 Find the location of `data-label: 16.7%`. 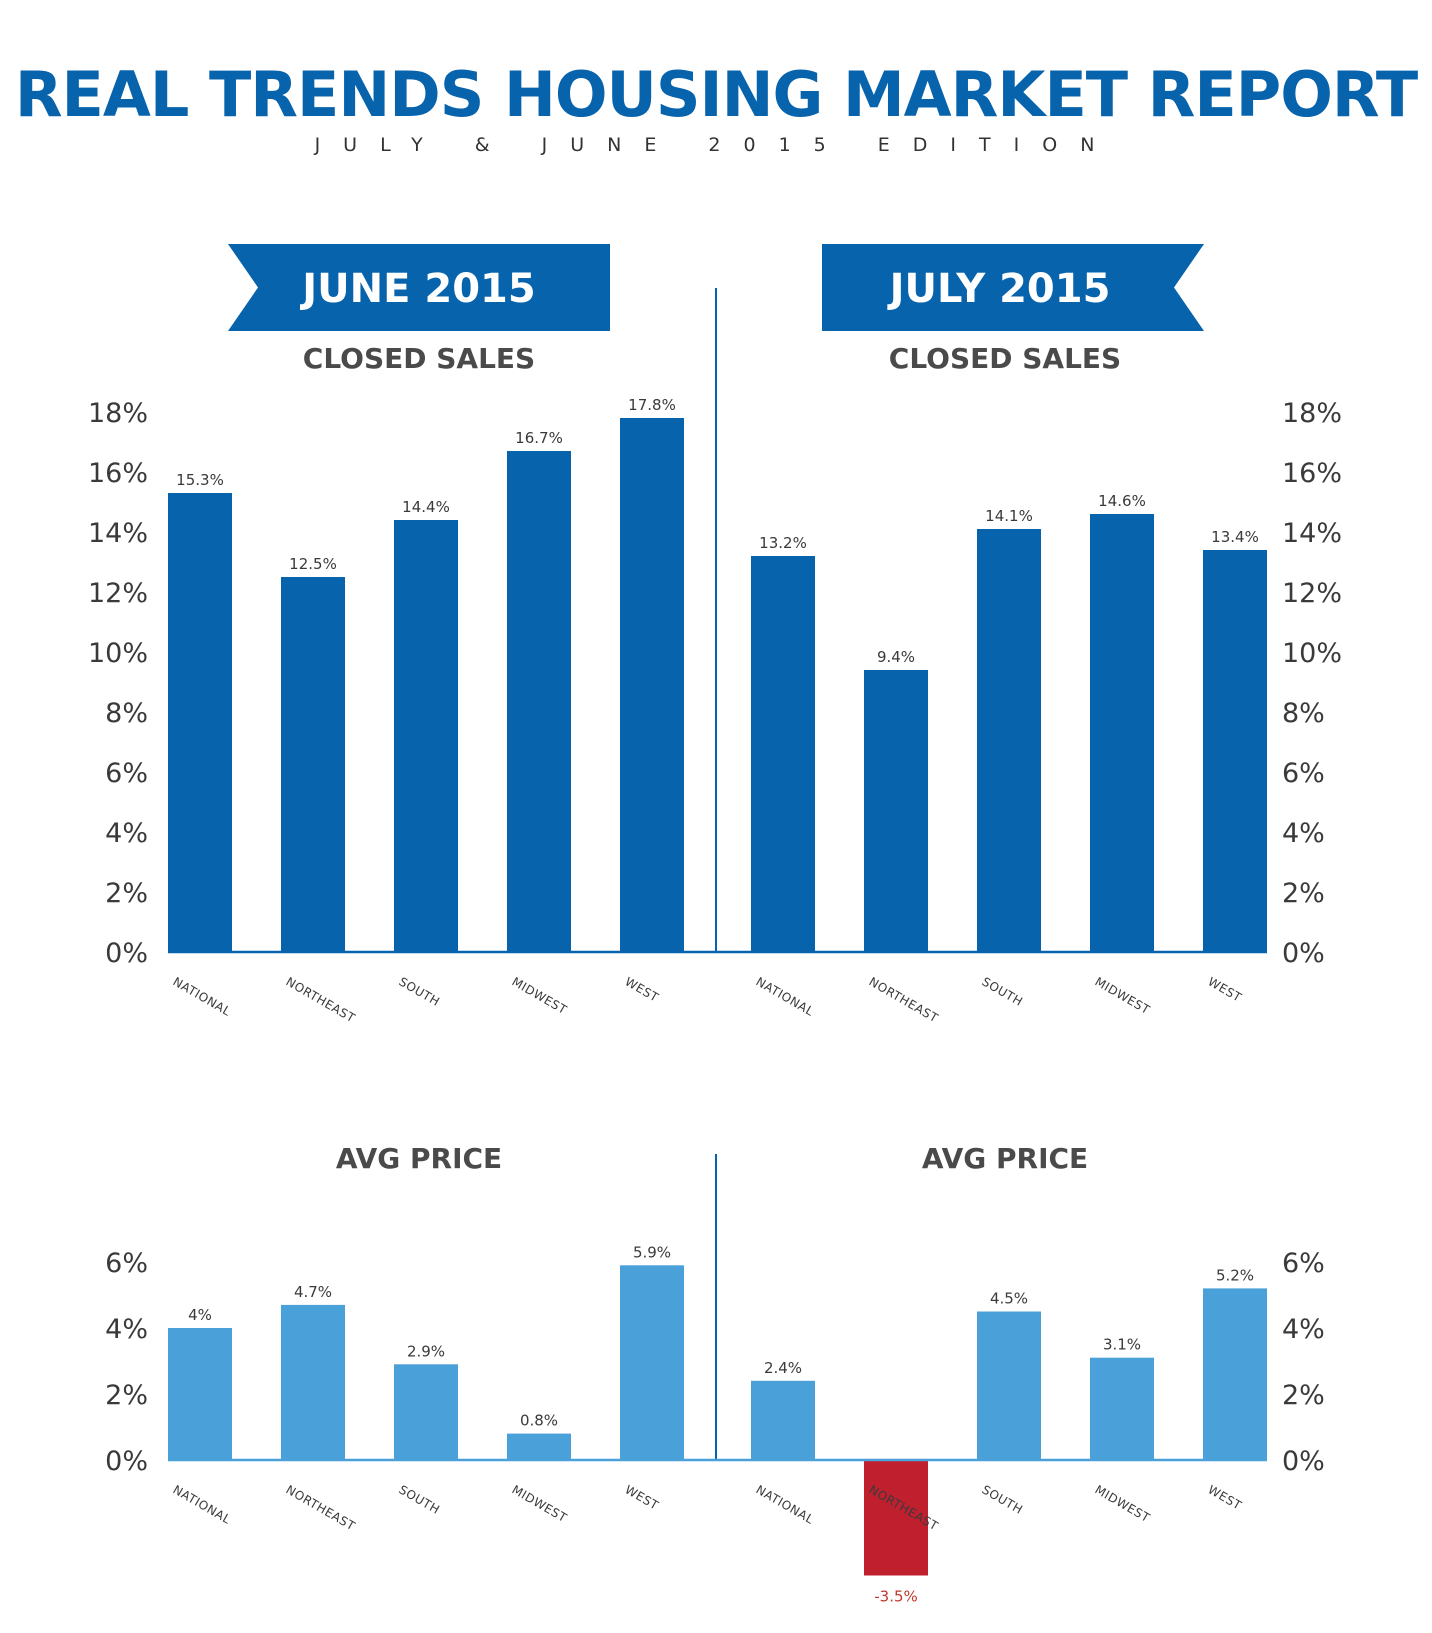

data-label: 16.7% is located at coordinates (539, 438).